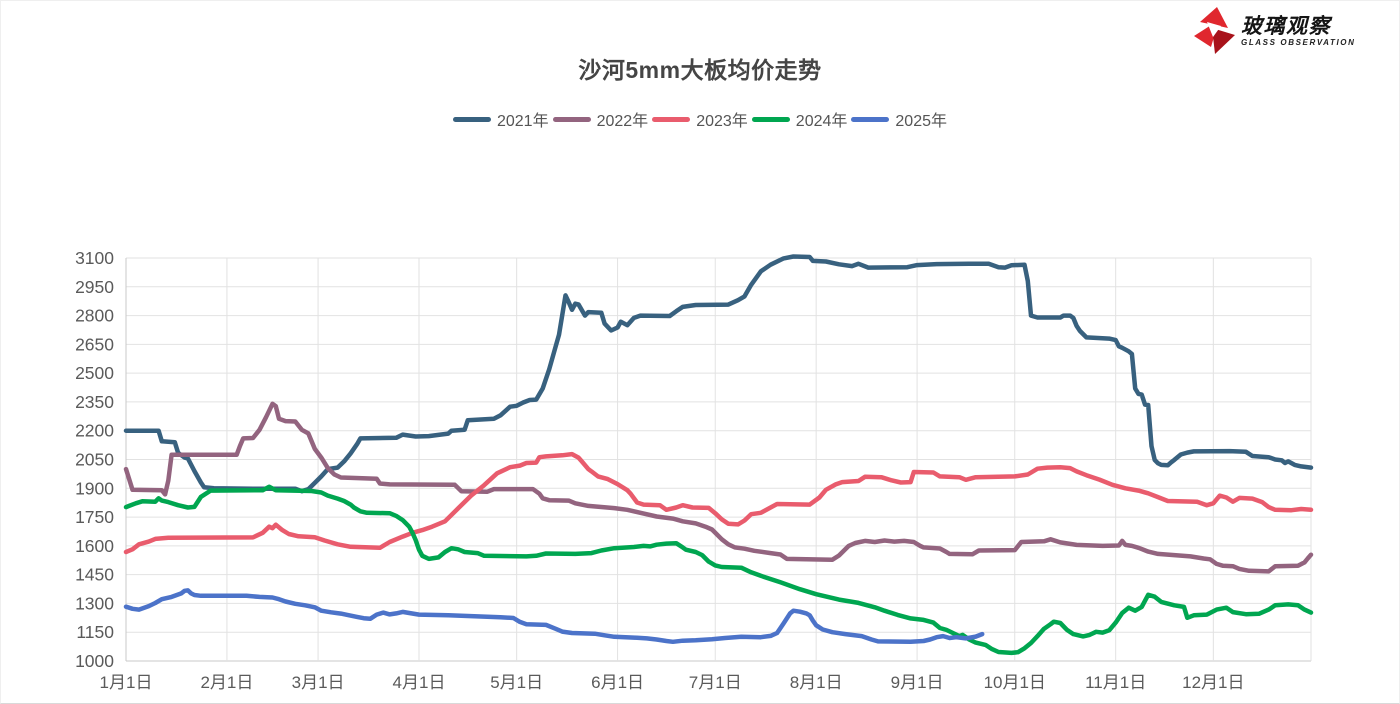 This screenshot has width=1400, height=704. What do you see at coordinates (1213, 682) in the screenshot?
I see `x-tick-label: 12月1日` at bounding box center [1213, 682].